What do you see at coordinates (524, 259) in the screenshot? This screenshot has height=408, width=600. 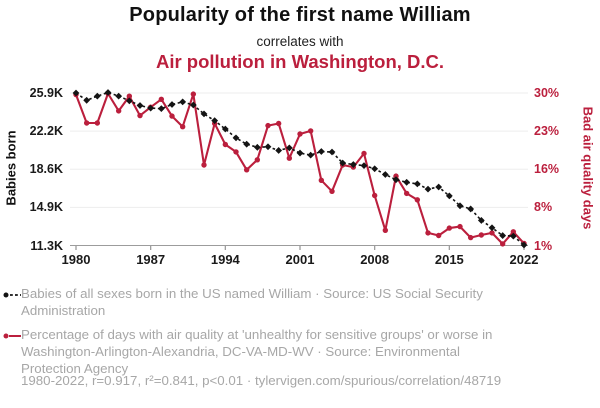 I see `x-tick-label: 2022` at bounding box center [524, 259].